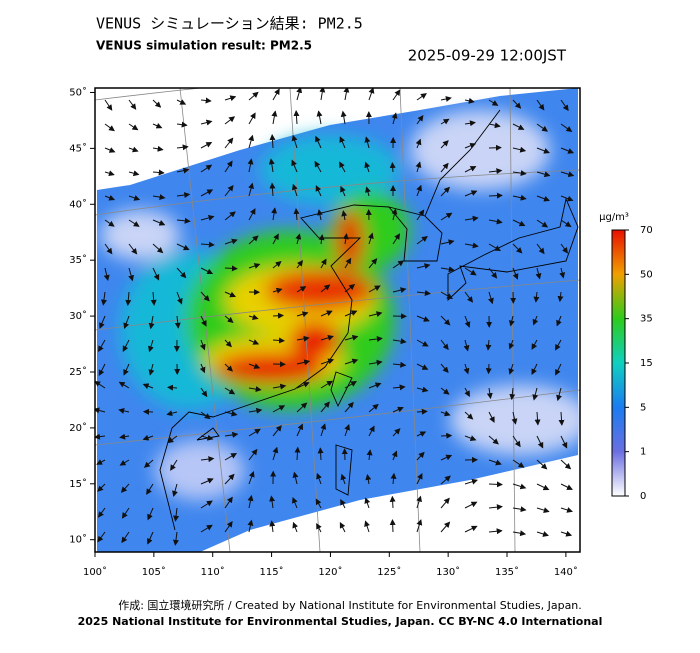  I want to click on title-en: VENUS simulation result: PM2.5, so click(204, 46).